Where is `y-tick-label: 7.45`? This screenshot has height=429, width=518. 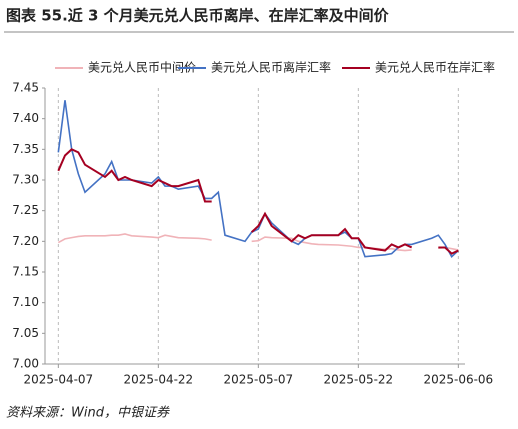 y-tick-label: 7.45 is located at coordinates (25, 88).